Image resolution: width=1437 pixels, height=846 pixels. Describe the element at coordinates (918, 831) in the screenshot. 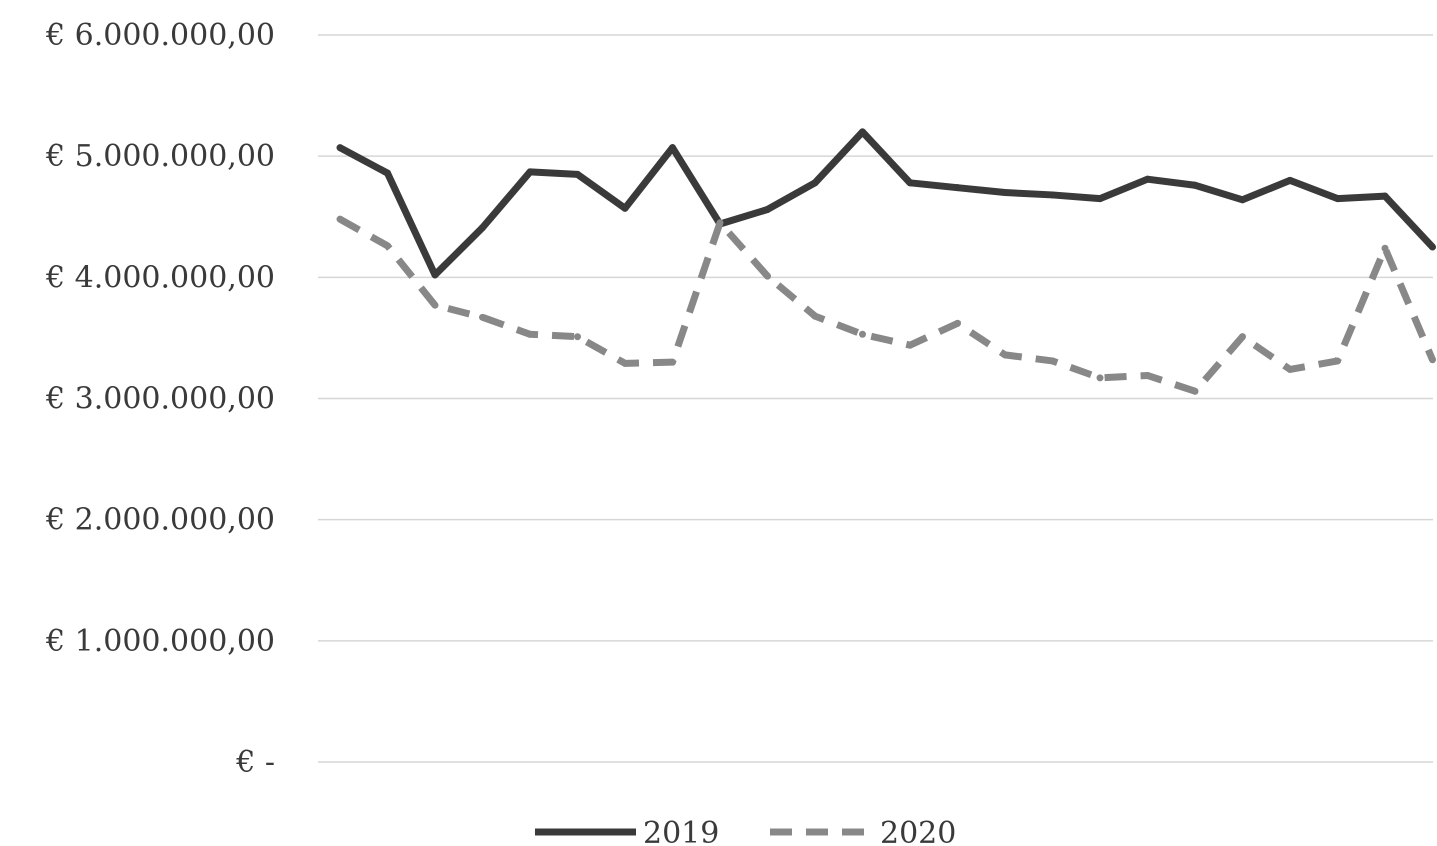

I see `legend-label-2020: 2020` at that location.